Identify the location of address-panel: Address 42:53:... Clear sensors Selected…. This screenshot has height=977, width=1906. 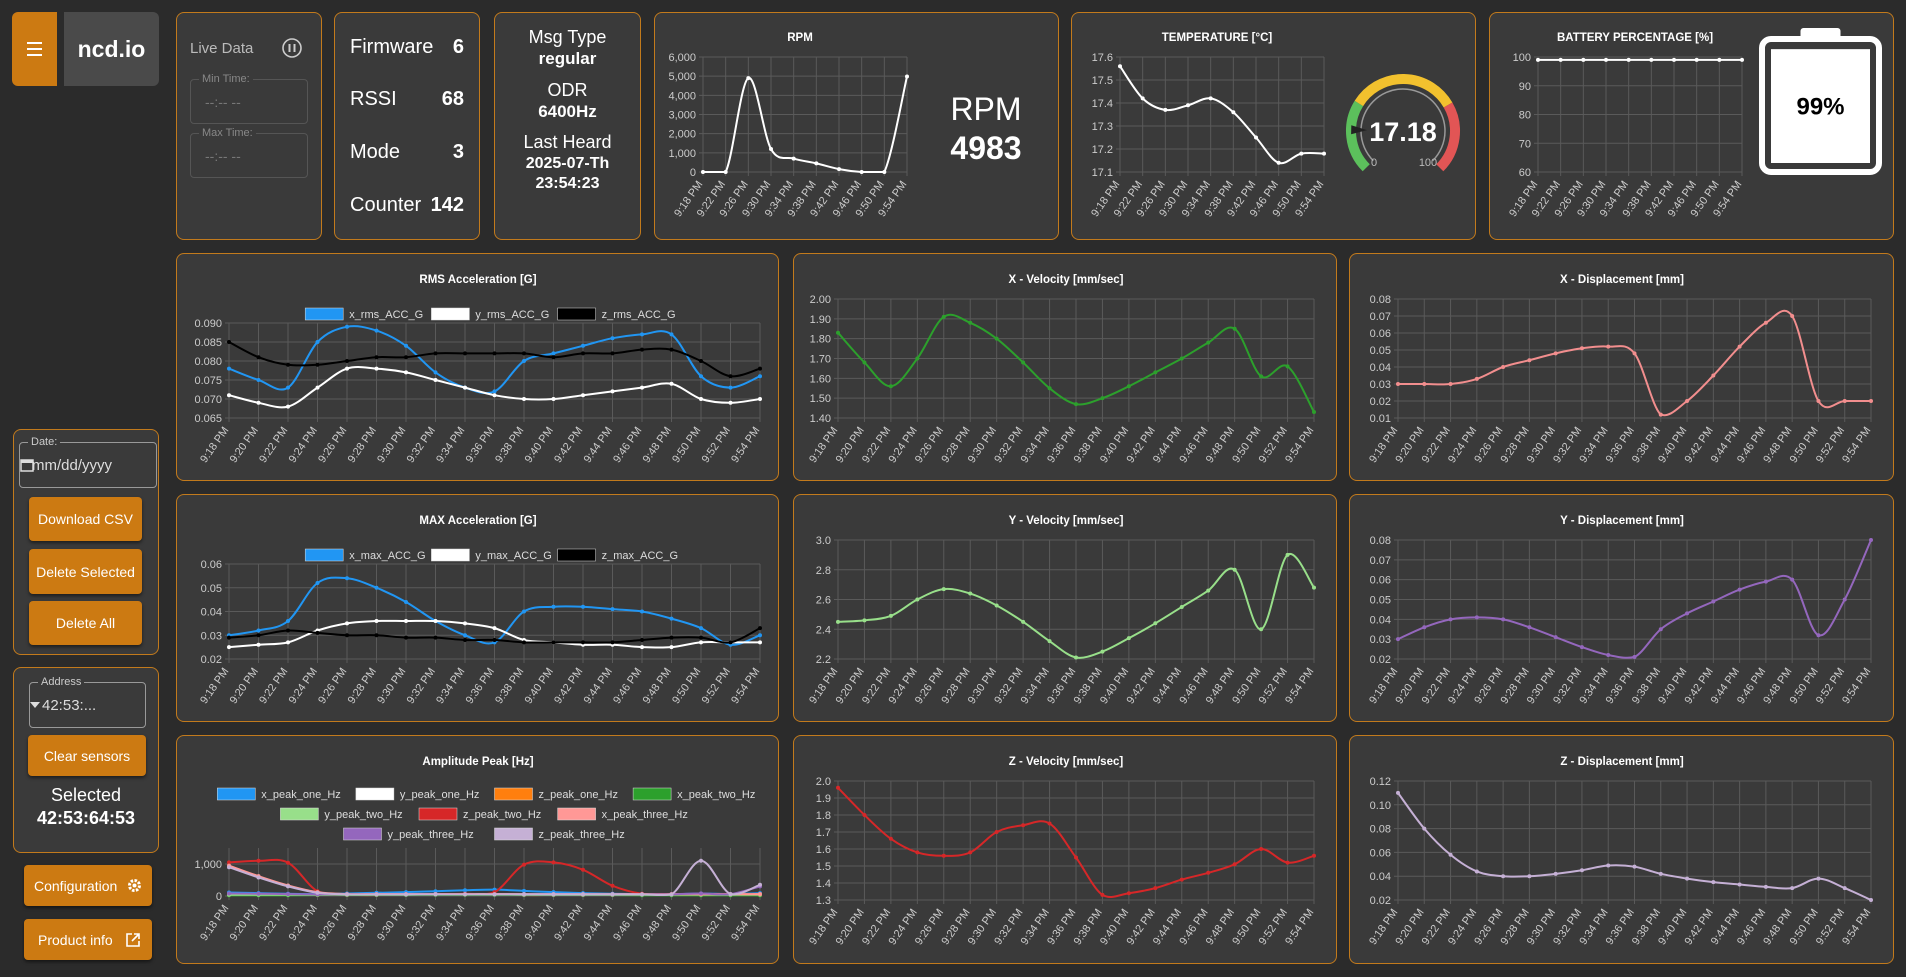
(86, 760).